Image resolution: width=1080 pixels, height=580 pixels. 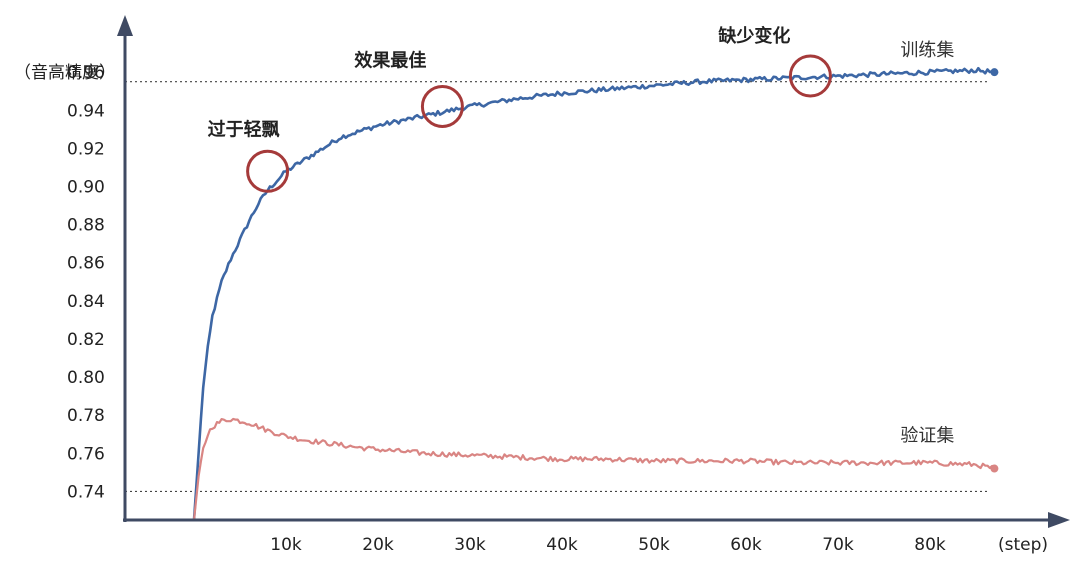 I want to click on x-tick-label: 70k, so click(x=838, y=545).